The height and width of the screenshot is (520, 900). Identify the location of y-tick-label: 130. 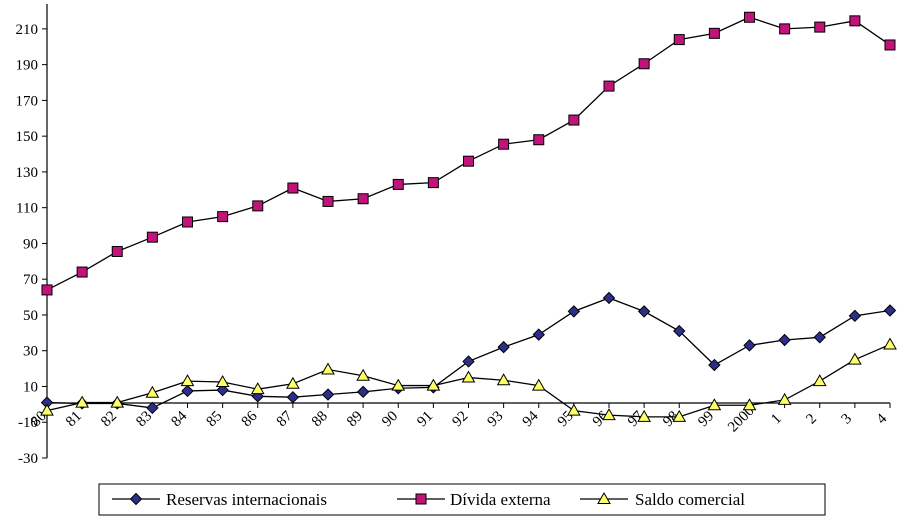
(27, 173).